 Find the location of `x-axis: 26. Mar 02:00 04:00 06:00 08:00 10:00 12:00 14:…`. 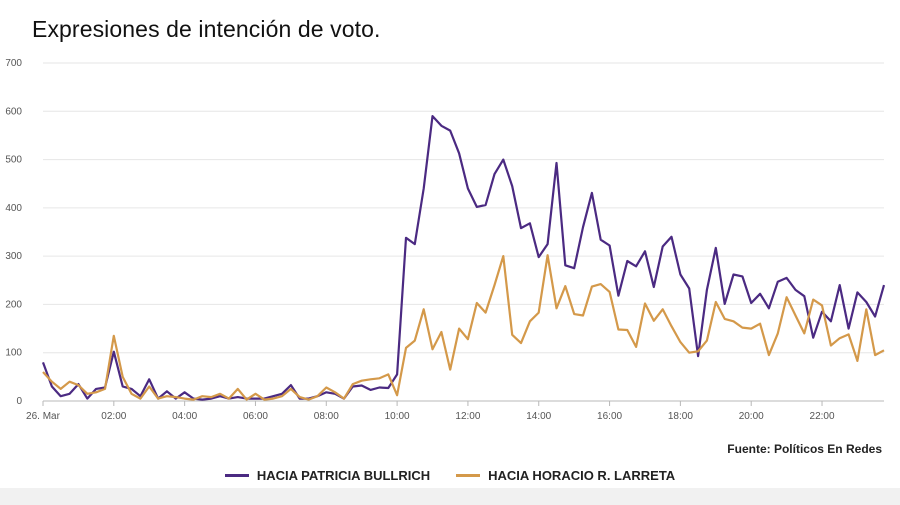

x-axis: 26. Mar 02:00 04:00 06:00 08:00 10:00 12:00 14:… is located at coordinates (430, 411).